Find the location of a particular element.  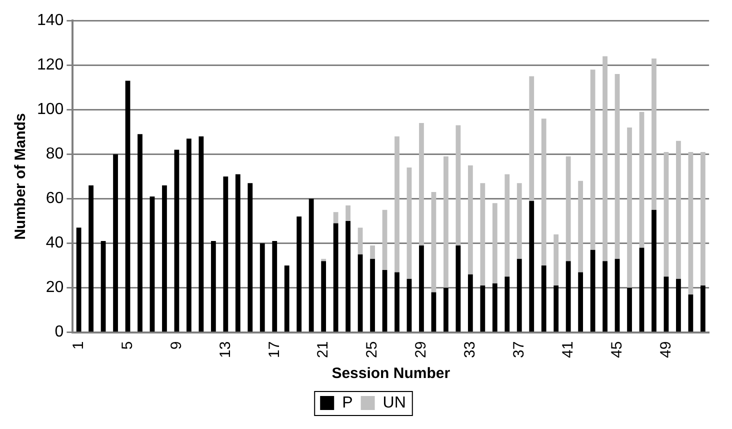

y-tick-label: 140 is located at coordinates (50, 21).